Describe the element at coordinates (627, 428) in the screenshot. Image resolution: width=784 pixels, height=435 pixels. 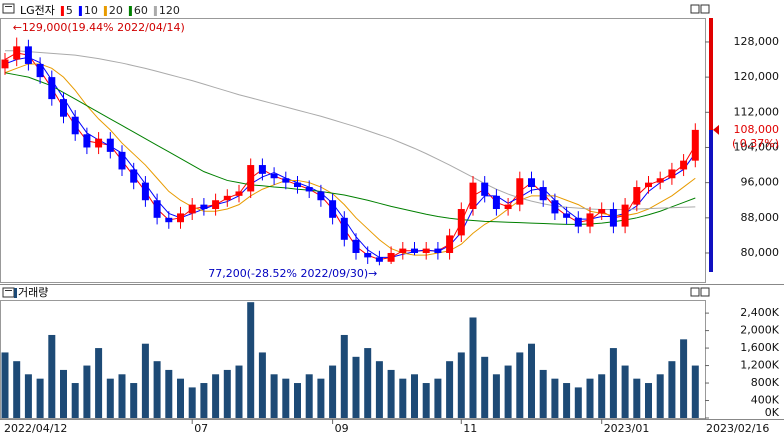
I see `x-tick-label: 2023/01` at that location.